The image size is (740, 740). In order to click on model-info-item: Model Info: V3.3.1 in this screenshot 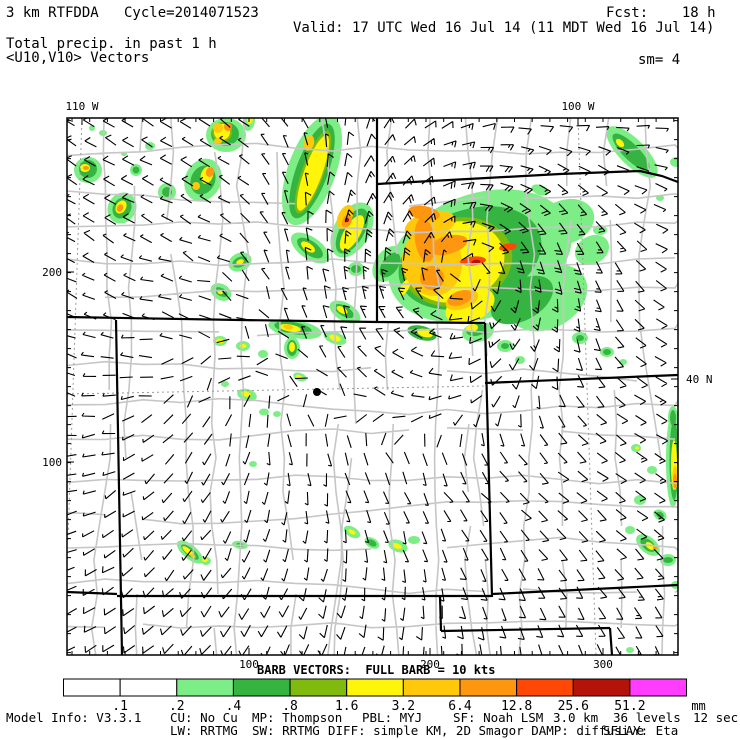, I will do `click(74, 717)`.